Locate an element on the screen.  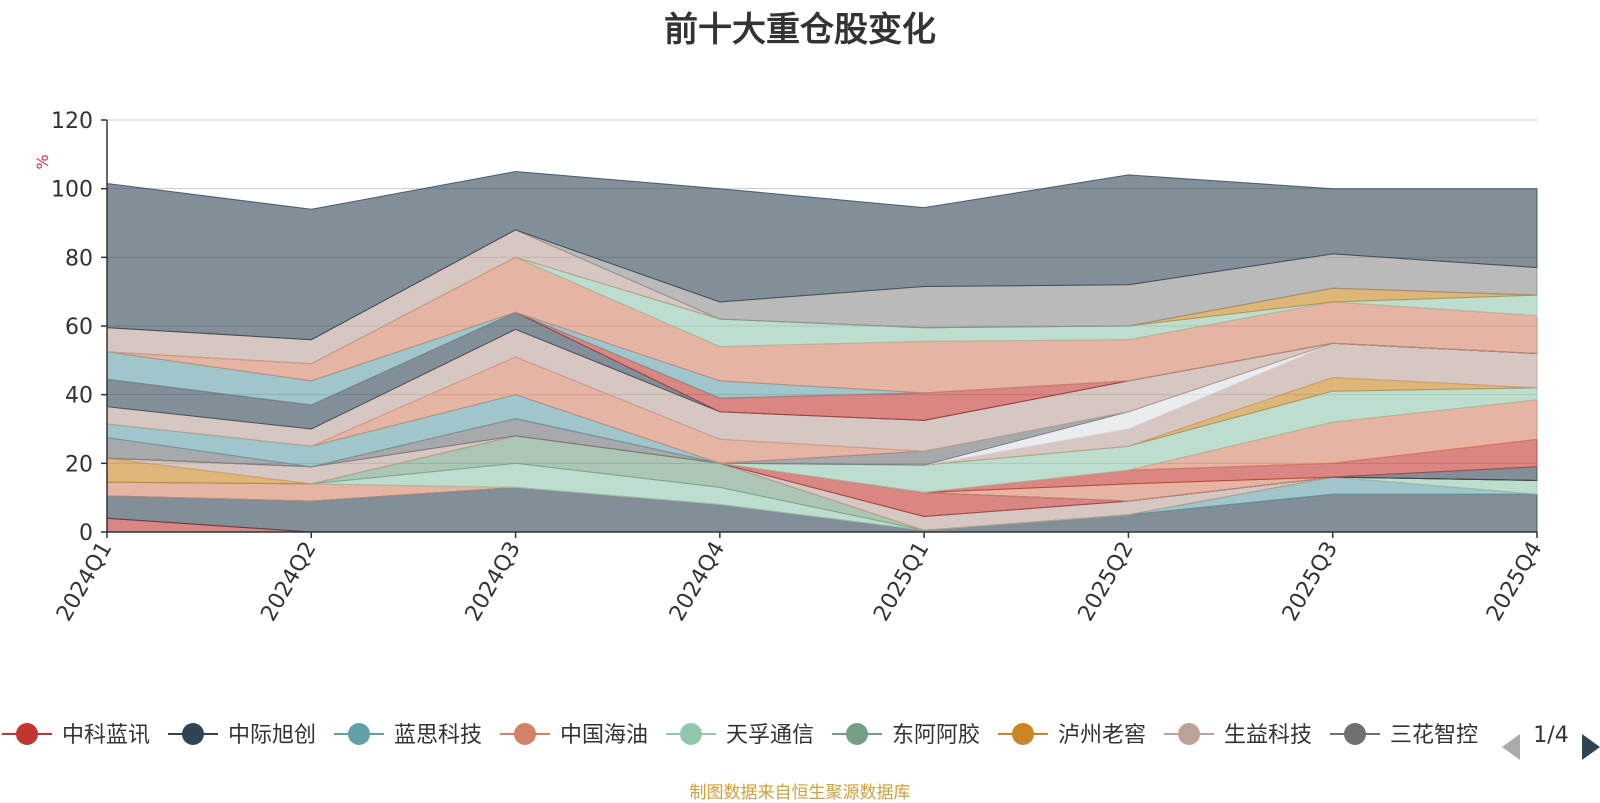
y-tick-label: 40 is located at coordinates (79, 396).